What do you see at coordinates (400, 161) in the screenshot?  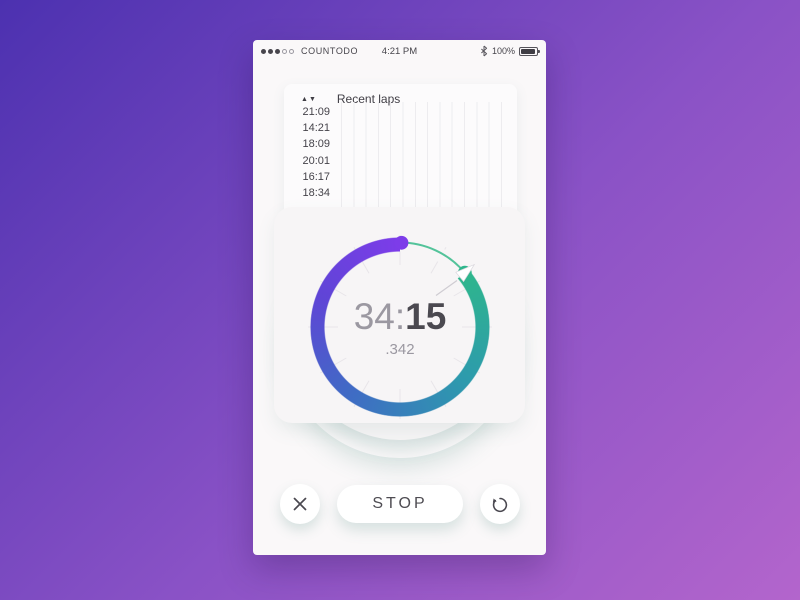 I see `lap-row: 20:01` at bounding box center [400, 161].